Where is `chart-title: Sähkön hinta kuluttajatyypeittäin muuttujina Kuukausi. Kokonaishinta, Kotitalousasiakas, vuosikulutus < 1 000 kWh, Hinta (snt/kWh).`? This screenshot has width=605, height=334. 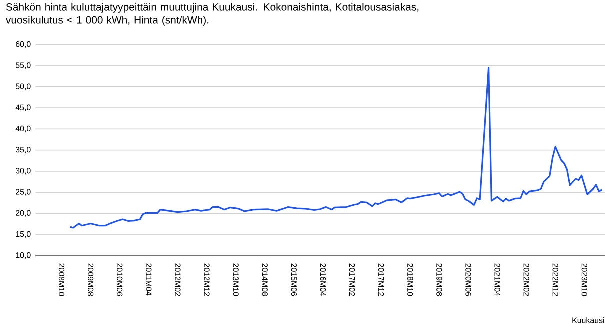
chart-title: Sähkön hinta kuluttajatyypeittäin muuttujina Kuukausi. Kokonaishinta, Kotitalousasiakas, vuosikulutus < 1 000 kWh, Hinta (snt/kWh). is located at coordinates (212, 14).